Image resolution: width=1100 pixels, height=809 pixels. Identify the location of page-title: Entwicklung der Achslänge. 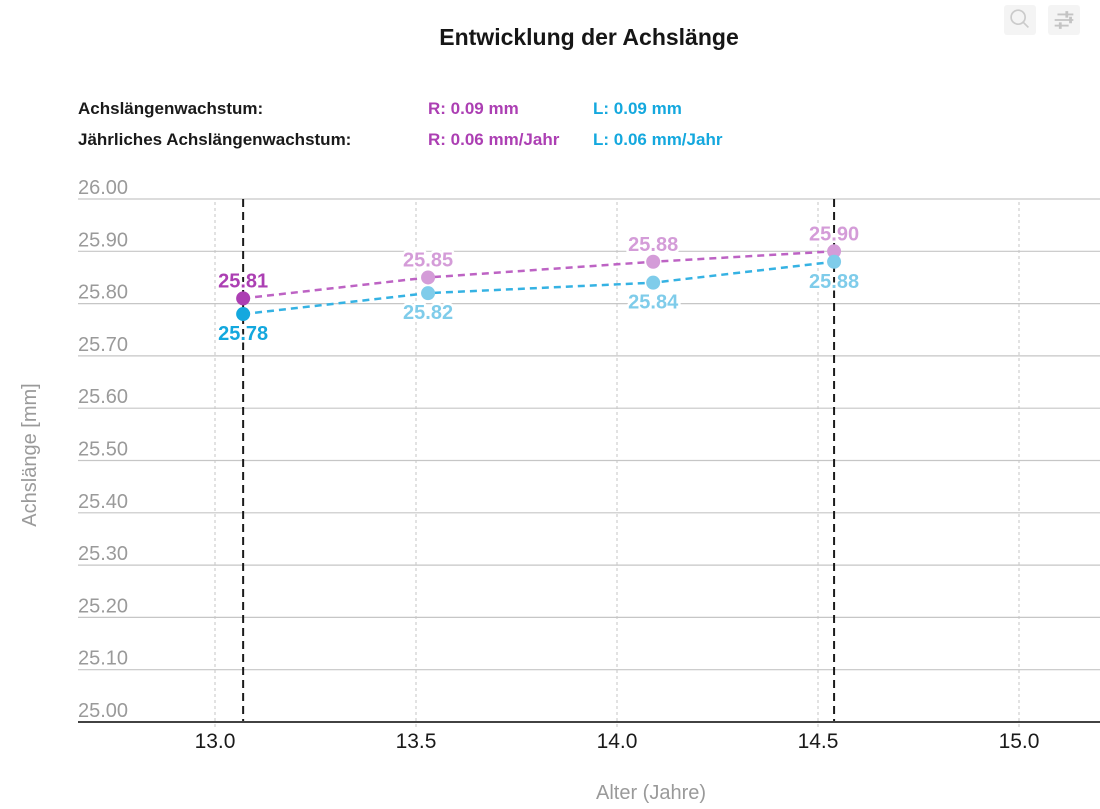
(589, 37).